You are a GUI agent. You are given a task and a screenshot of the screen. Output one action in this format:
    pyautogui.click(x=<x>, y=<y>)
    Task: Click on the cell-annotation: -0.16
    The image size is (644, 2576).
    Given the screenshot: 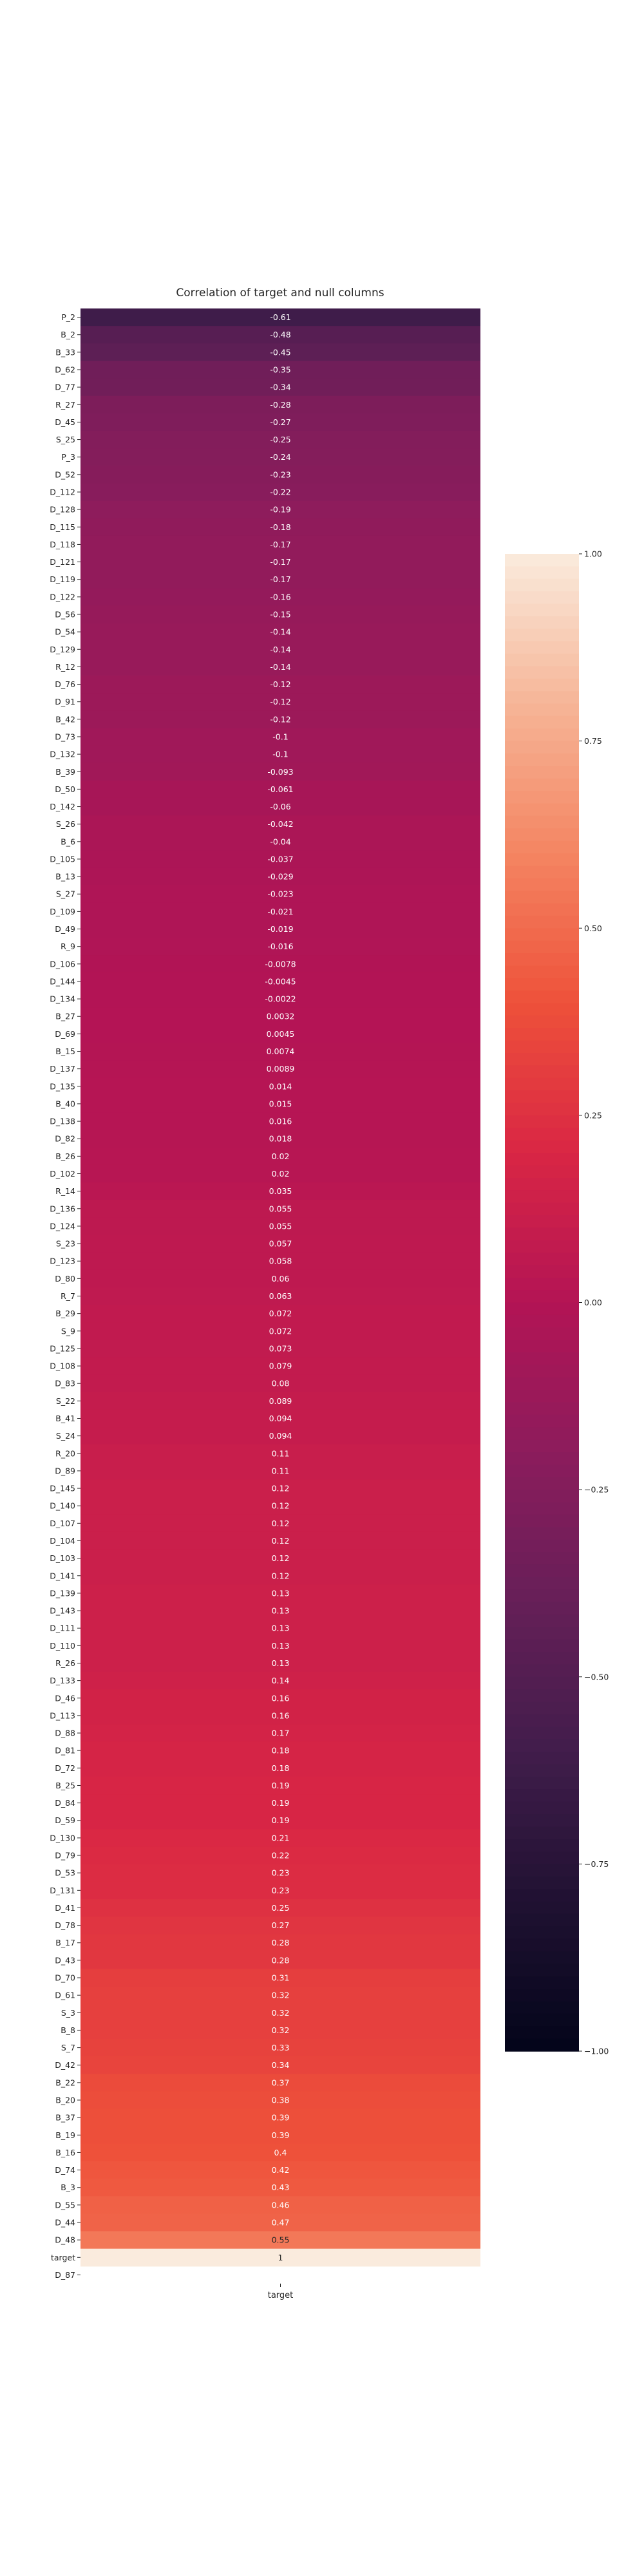 What is the action you would take?
    pyautogui.click(x=280, y=596)
    